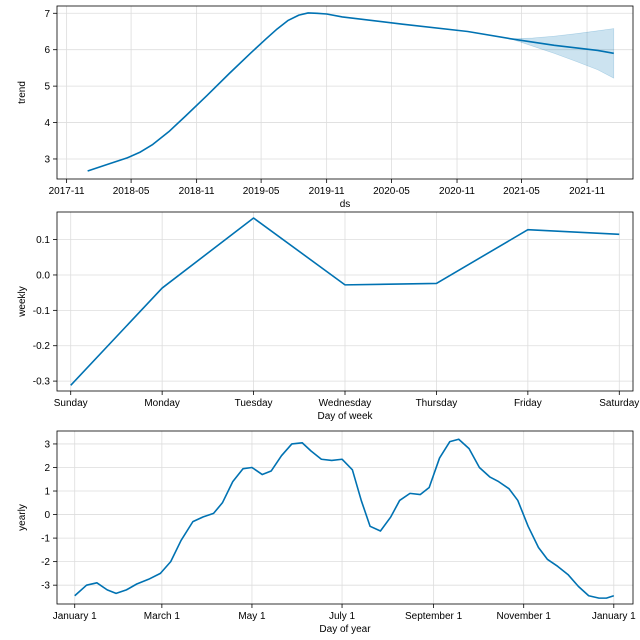 The height and width of the screenshot is (640, 640). What do you see at coordinates (345, 403) in the screenshot?
I see `x-tick-label: Wednesday` at bounding box center [345, 403].